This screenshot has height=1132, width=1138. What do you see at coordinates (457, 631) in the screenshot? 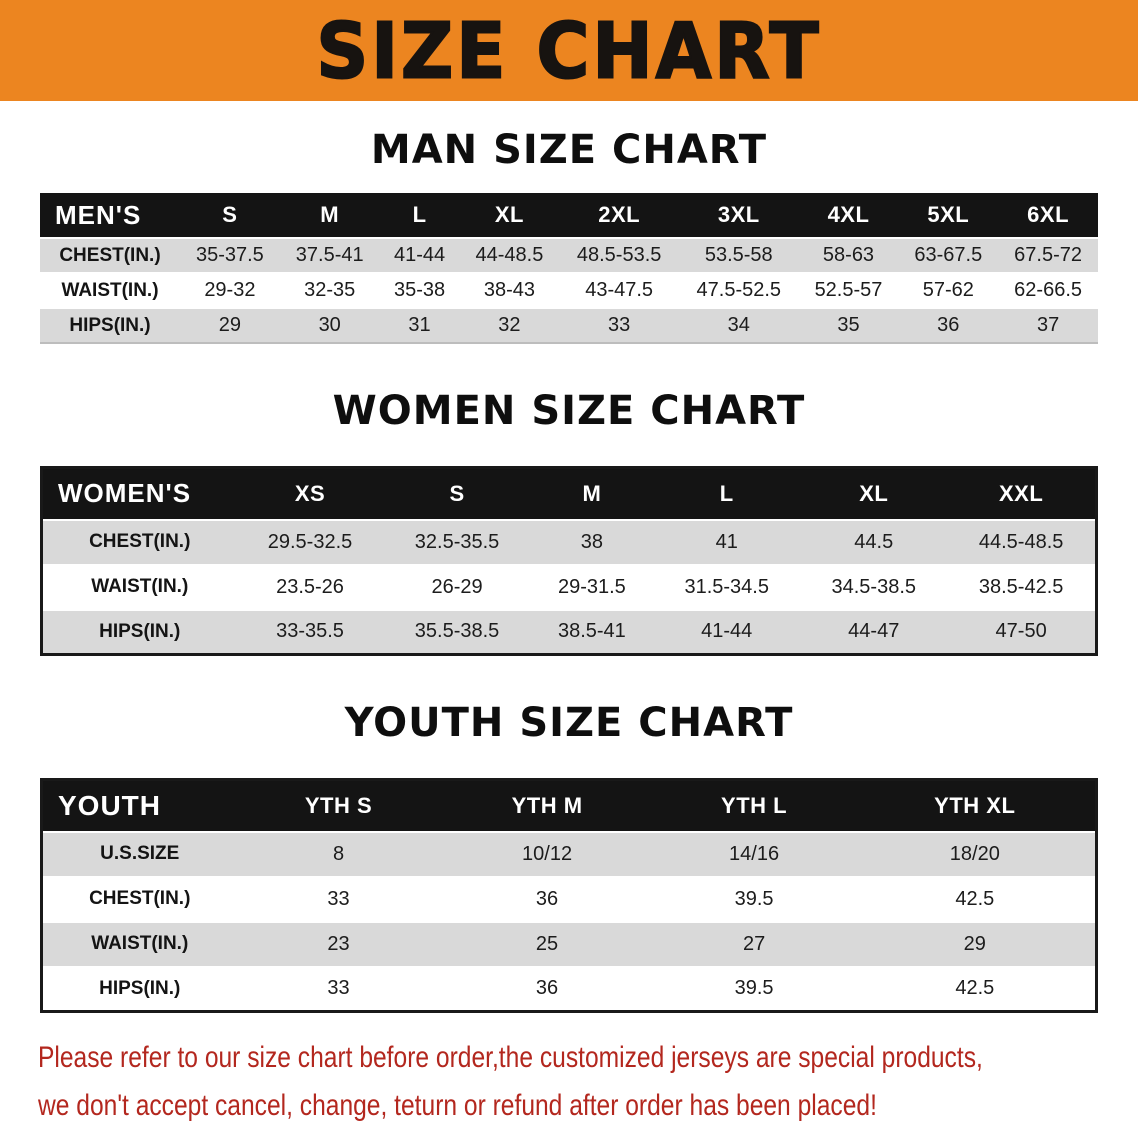
I see `size-value-cell: 35.5-38.5` at bounding box center [457, 631].